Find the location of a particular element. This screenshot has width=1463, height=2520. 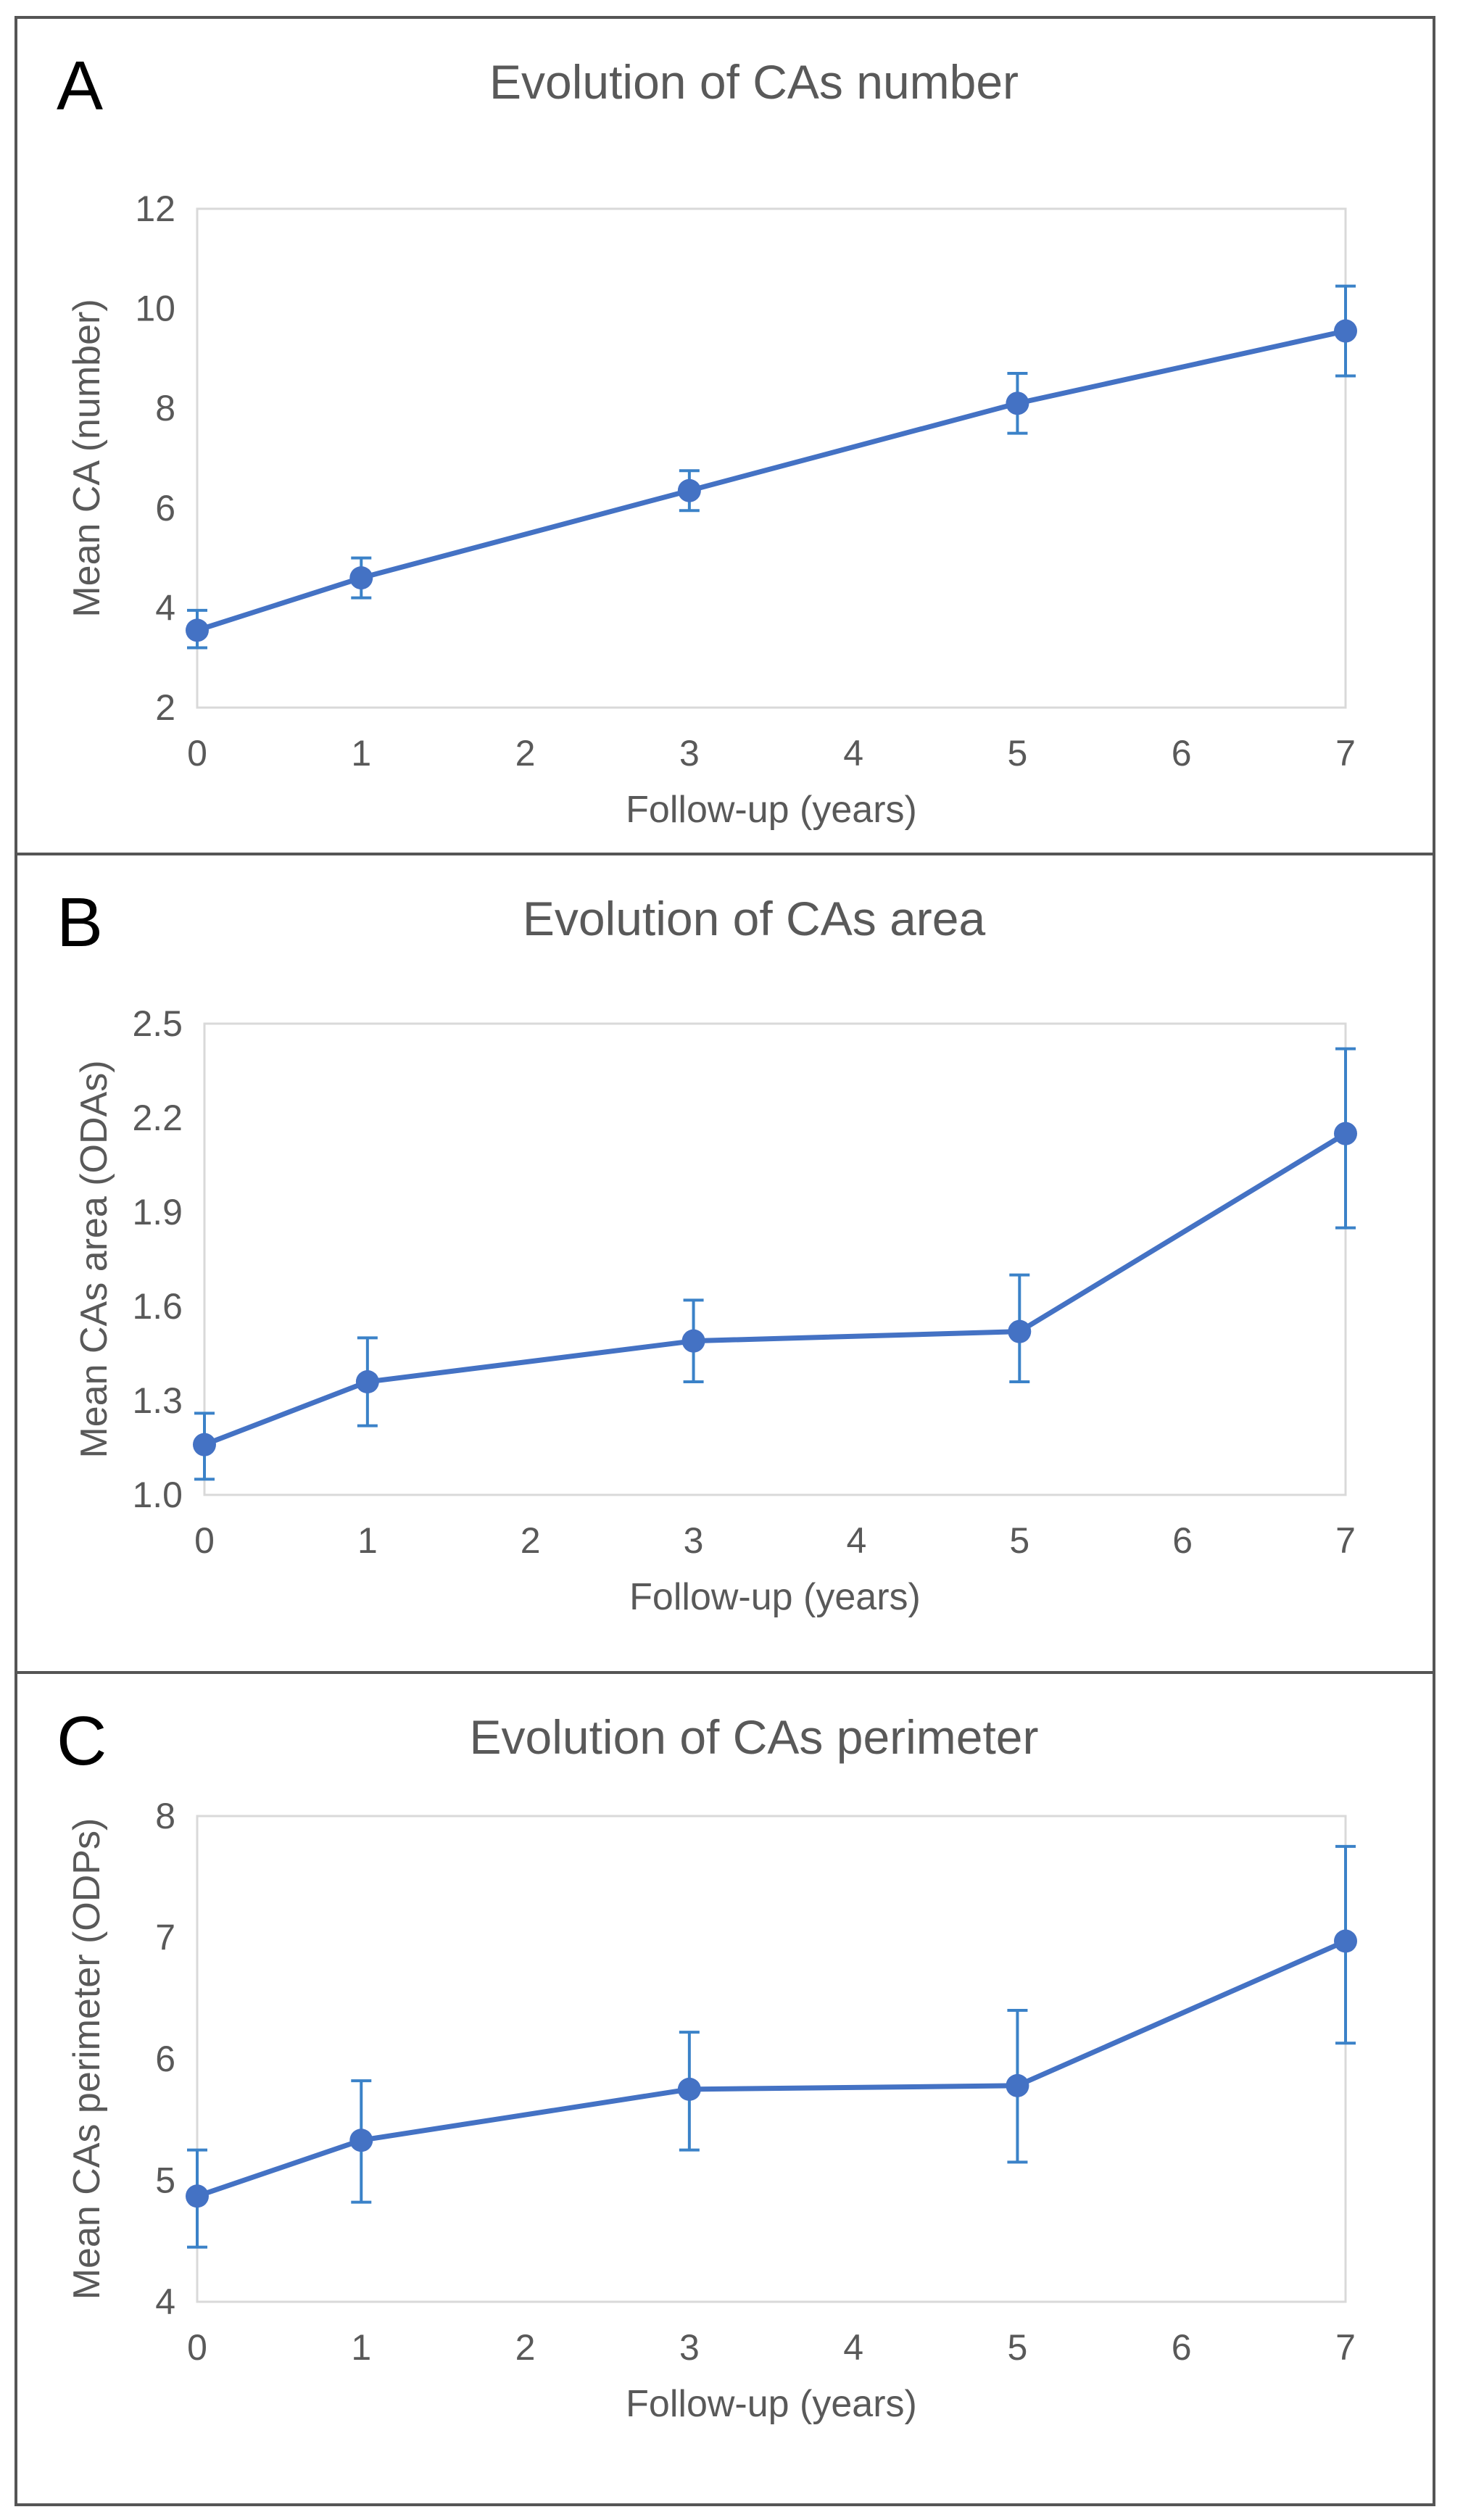

chart-title: Evolution of CAs perimeter is located at coordinates (753, 1737).